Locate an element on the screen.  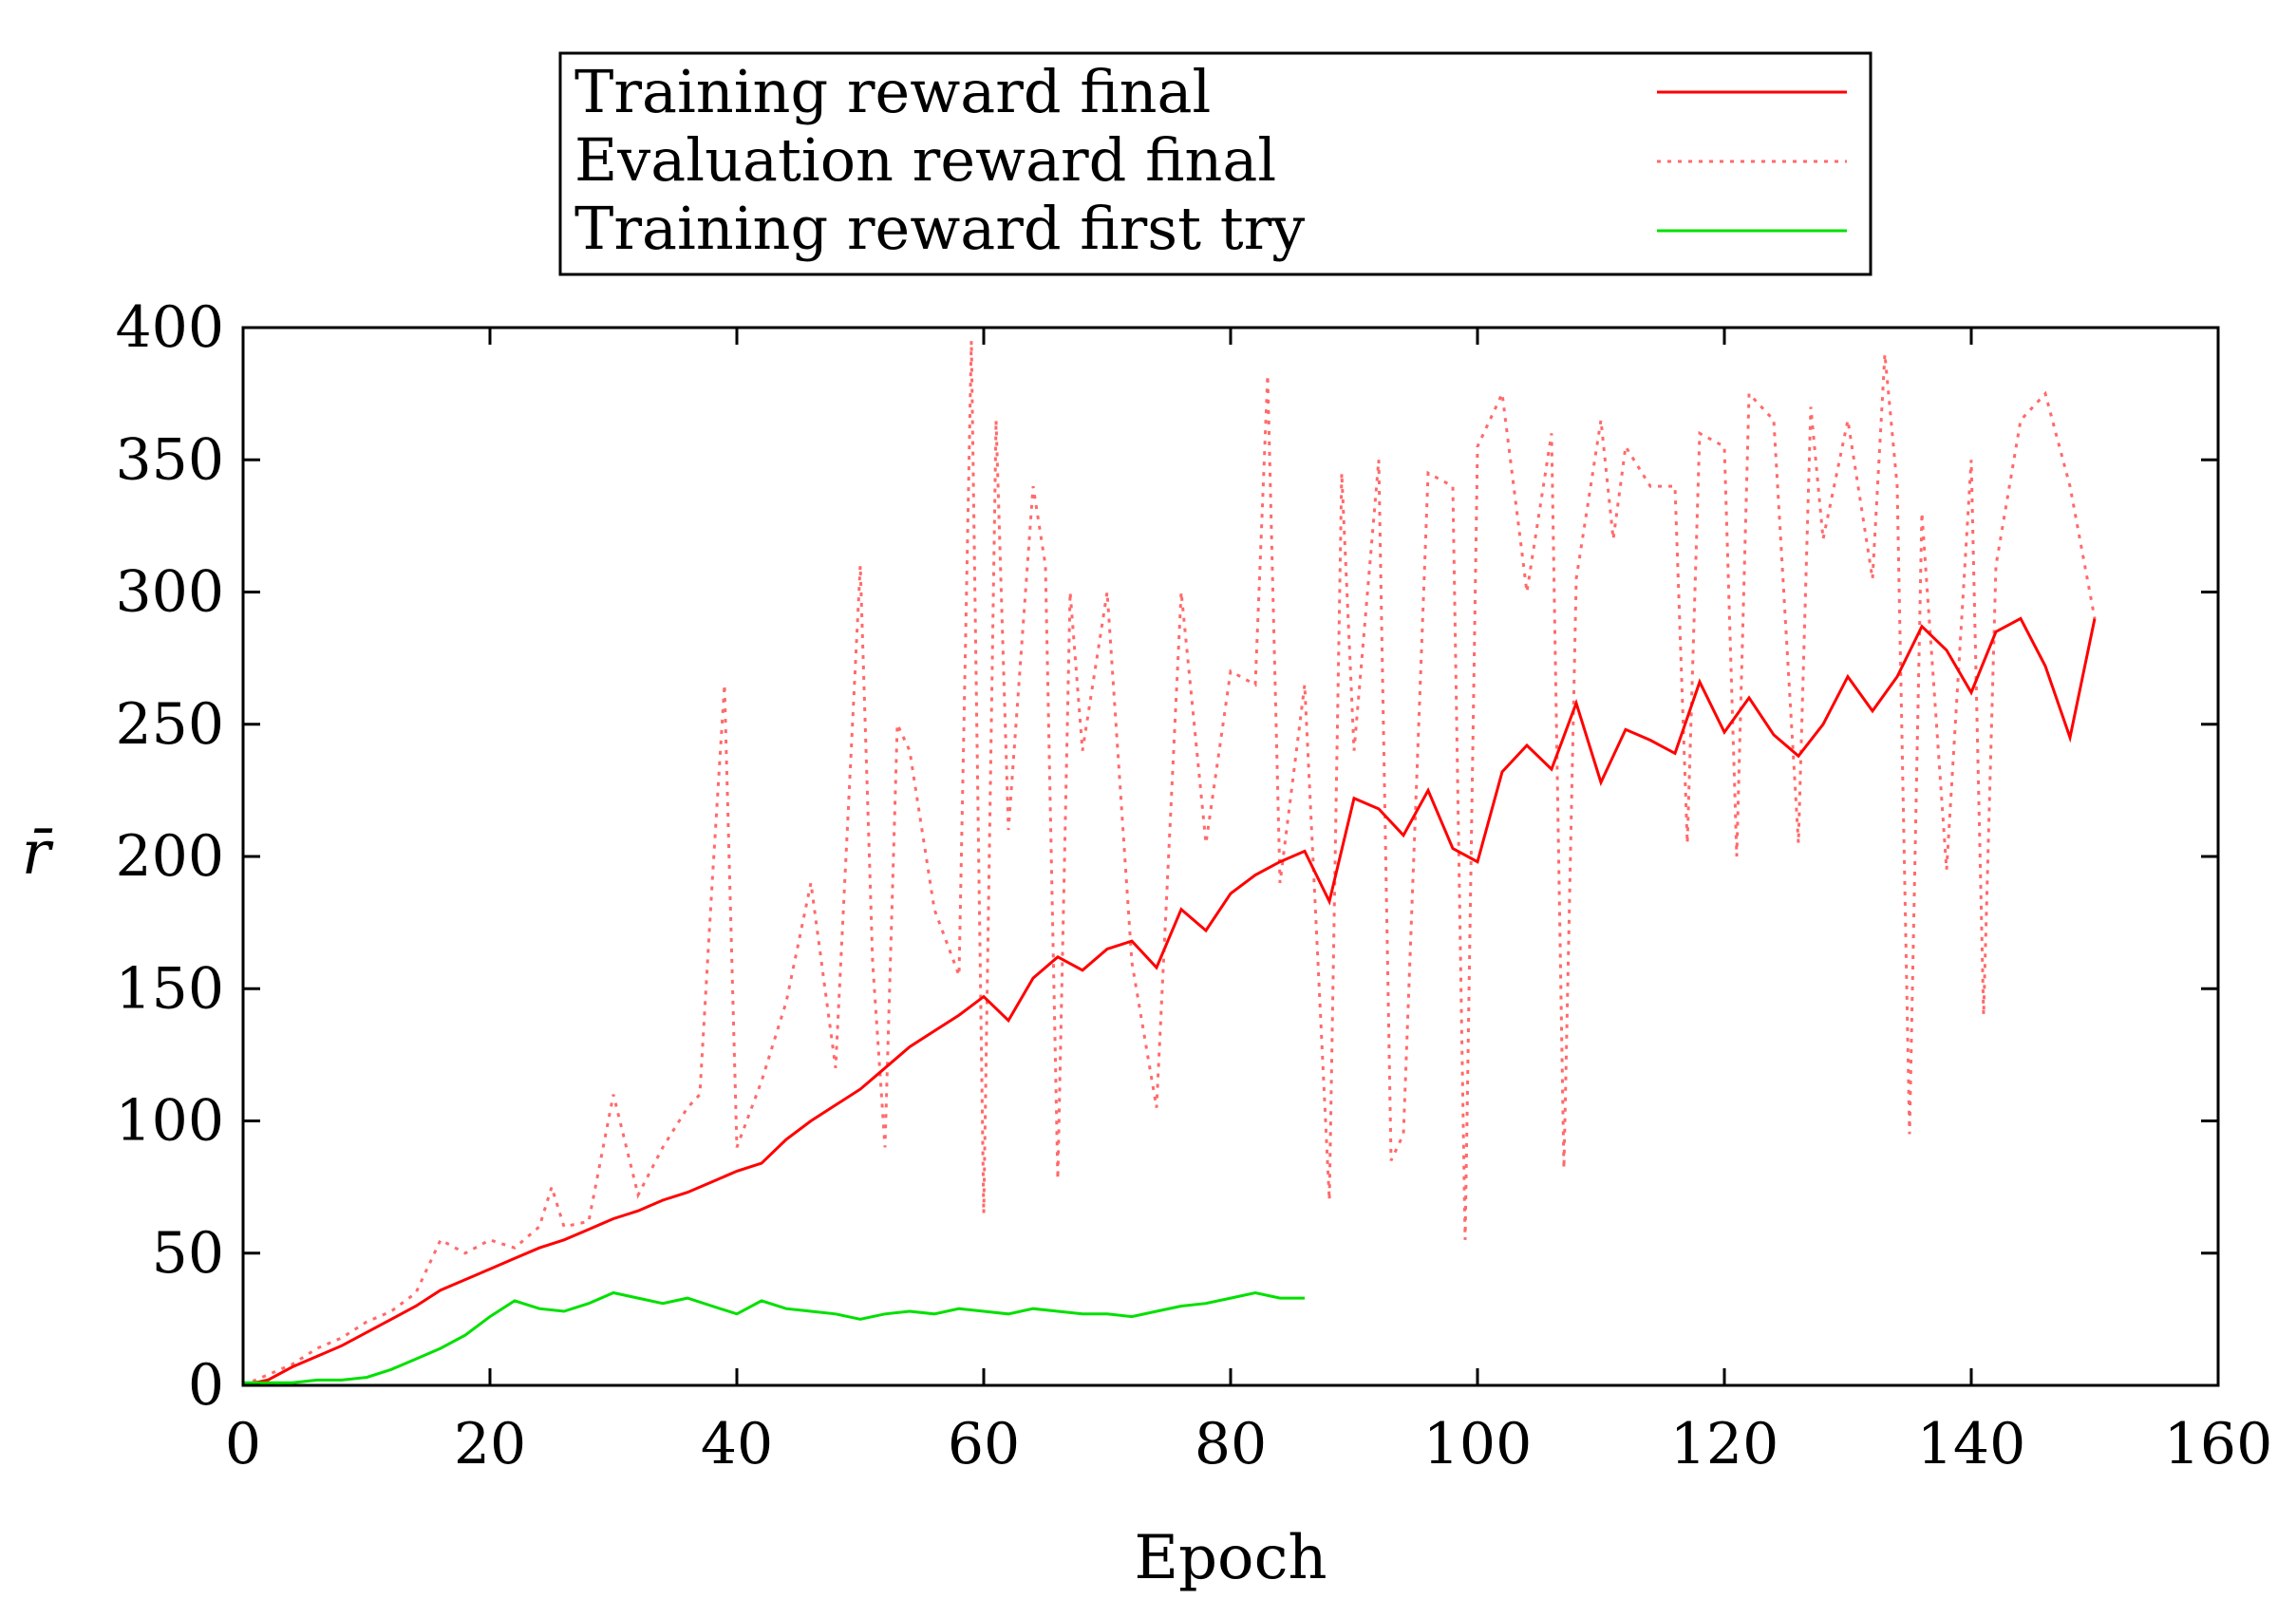
x-tick-label: 80 is located at coordinates (1231, 1444).